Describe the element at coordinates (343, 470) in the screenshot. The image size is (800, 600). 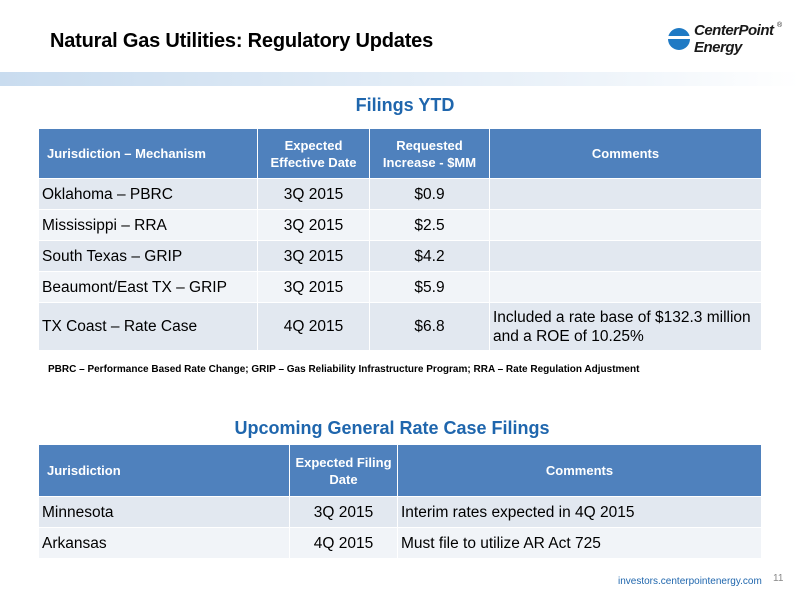
I see `col-header-filing-date: Expected Filing Date` at that location.